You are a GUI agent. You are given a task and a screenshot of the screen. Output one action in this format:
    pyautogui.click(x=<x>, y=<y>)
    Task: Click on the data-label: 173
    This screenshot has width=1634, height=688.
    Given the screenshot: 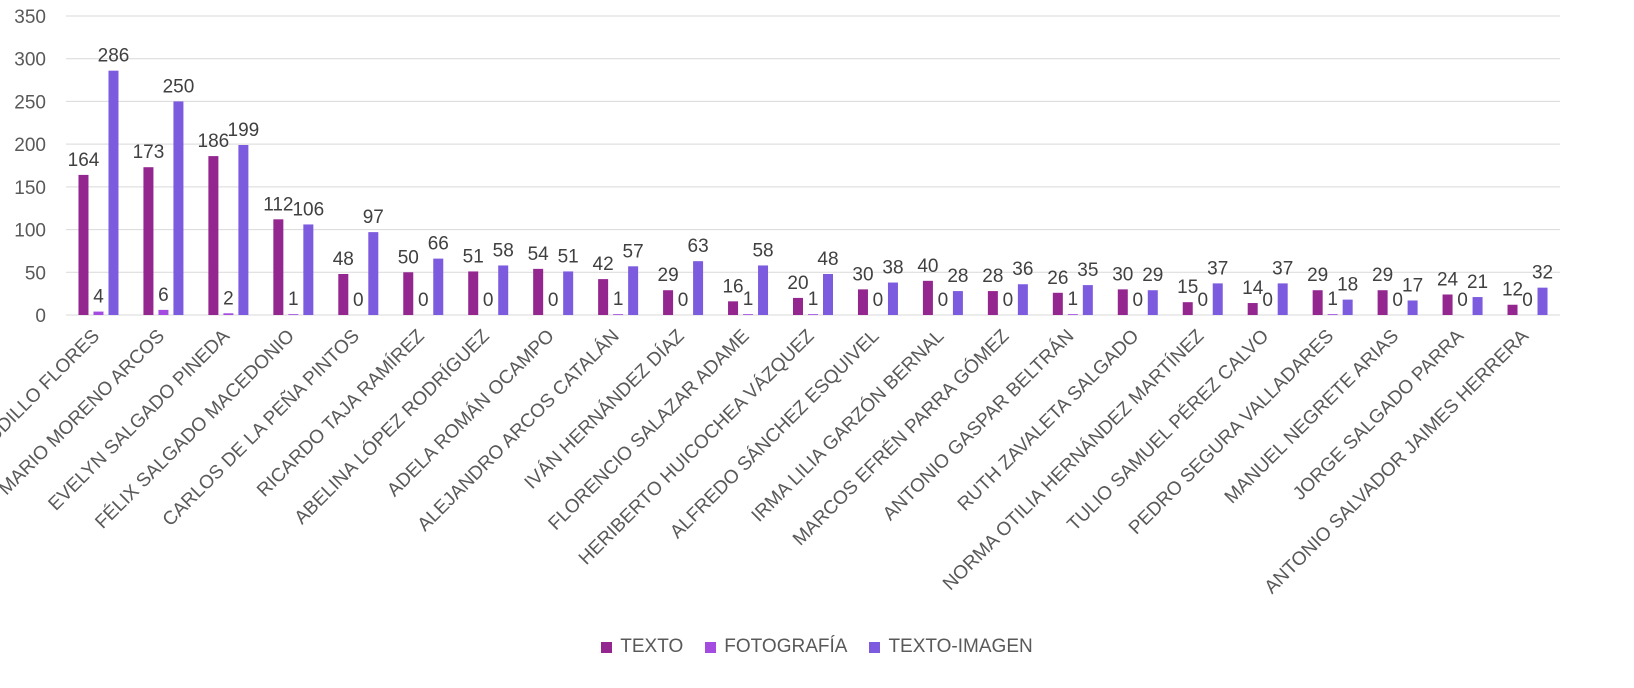 What is the action you would take?
    pyautogui.click(x=149, y=152)
    